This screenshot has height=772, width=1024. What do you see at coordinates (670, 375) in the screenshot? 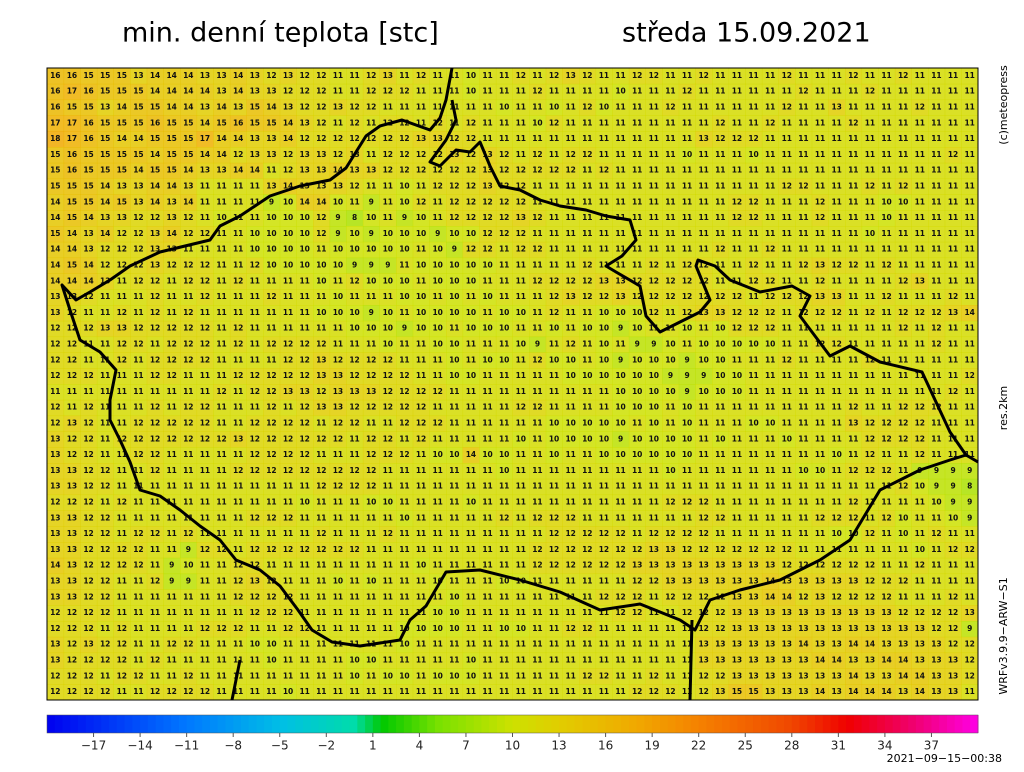
I see `temperature-value: 9` at bounding box center [670, 375].